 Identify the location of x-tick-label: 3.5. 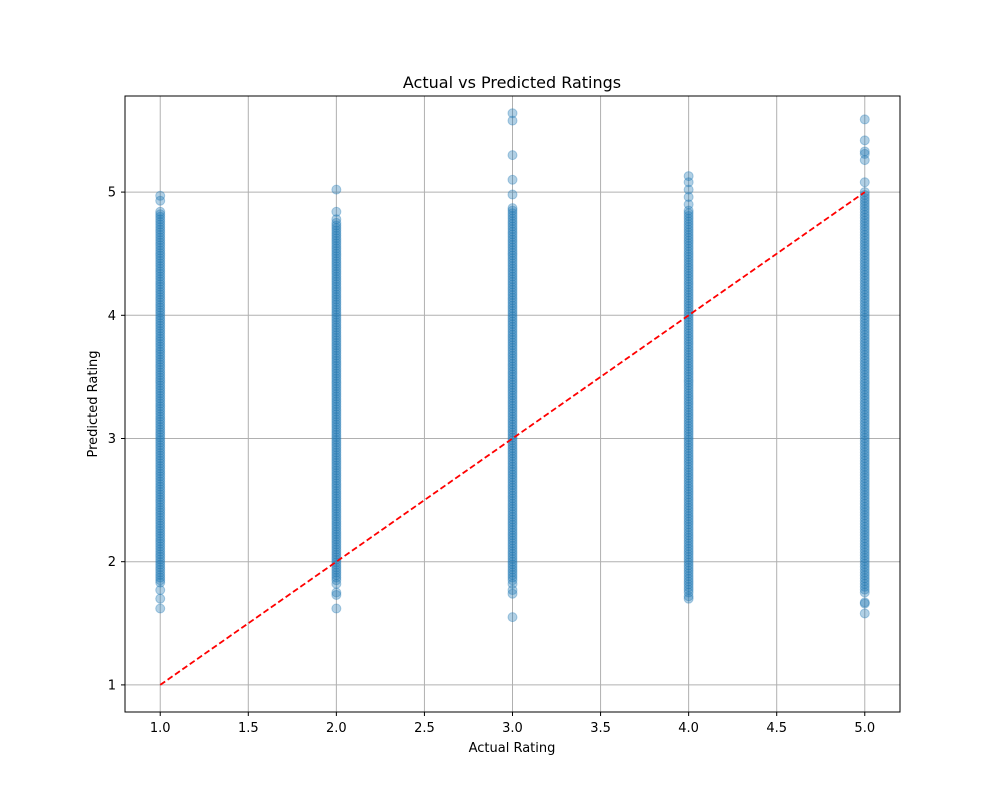
(600, 728).